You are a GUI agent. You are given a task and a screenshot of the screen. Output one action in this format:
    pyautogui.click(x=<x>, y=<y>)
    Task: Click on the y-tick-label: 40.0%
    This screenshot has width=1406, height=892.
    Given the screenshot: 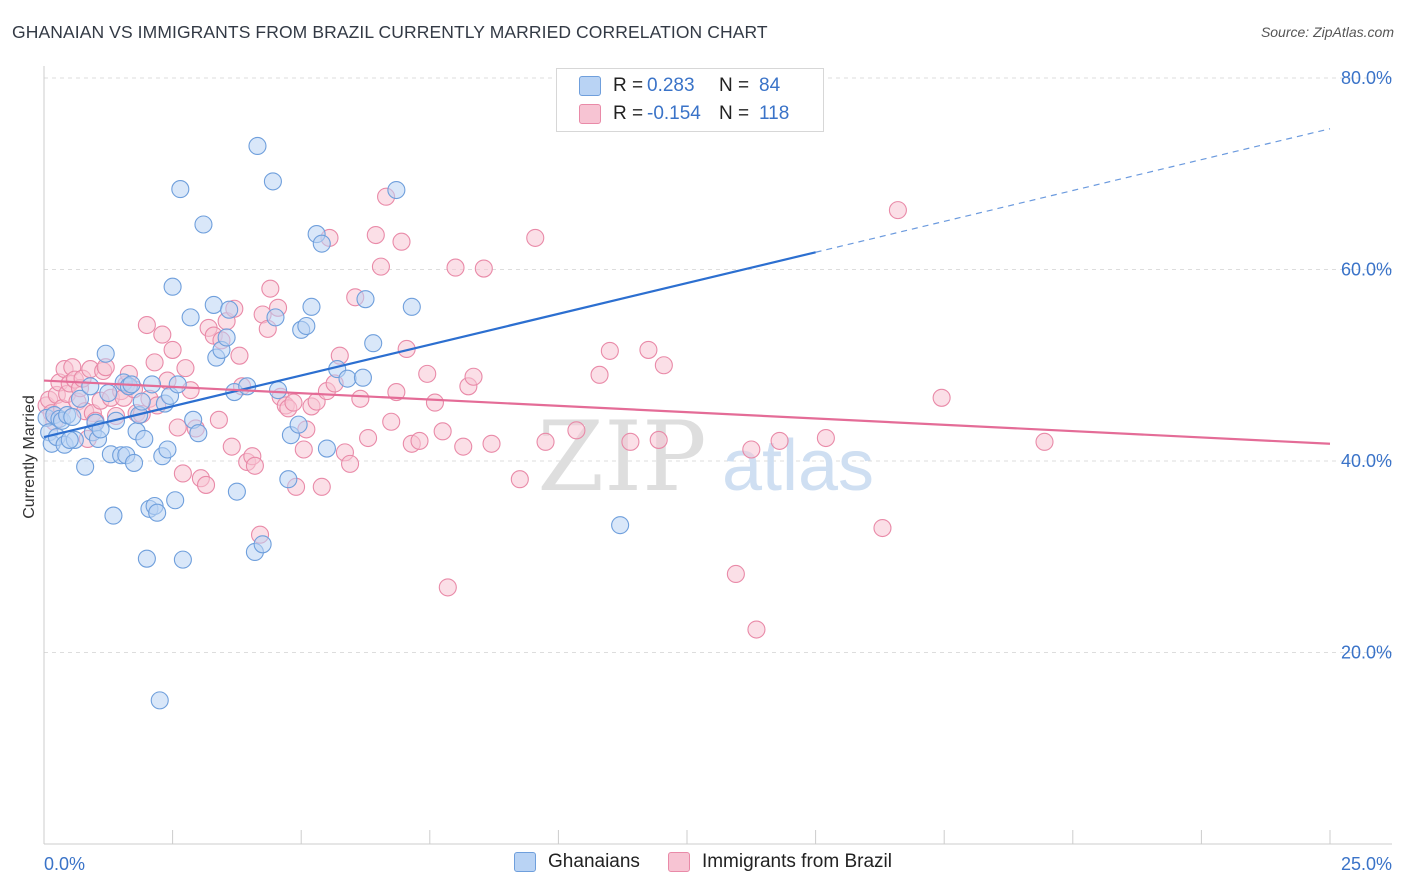 What is the action you would take?
    pyautogui.click(x=1366, y=461)
    